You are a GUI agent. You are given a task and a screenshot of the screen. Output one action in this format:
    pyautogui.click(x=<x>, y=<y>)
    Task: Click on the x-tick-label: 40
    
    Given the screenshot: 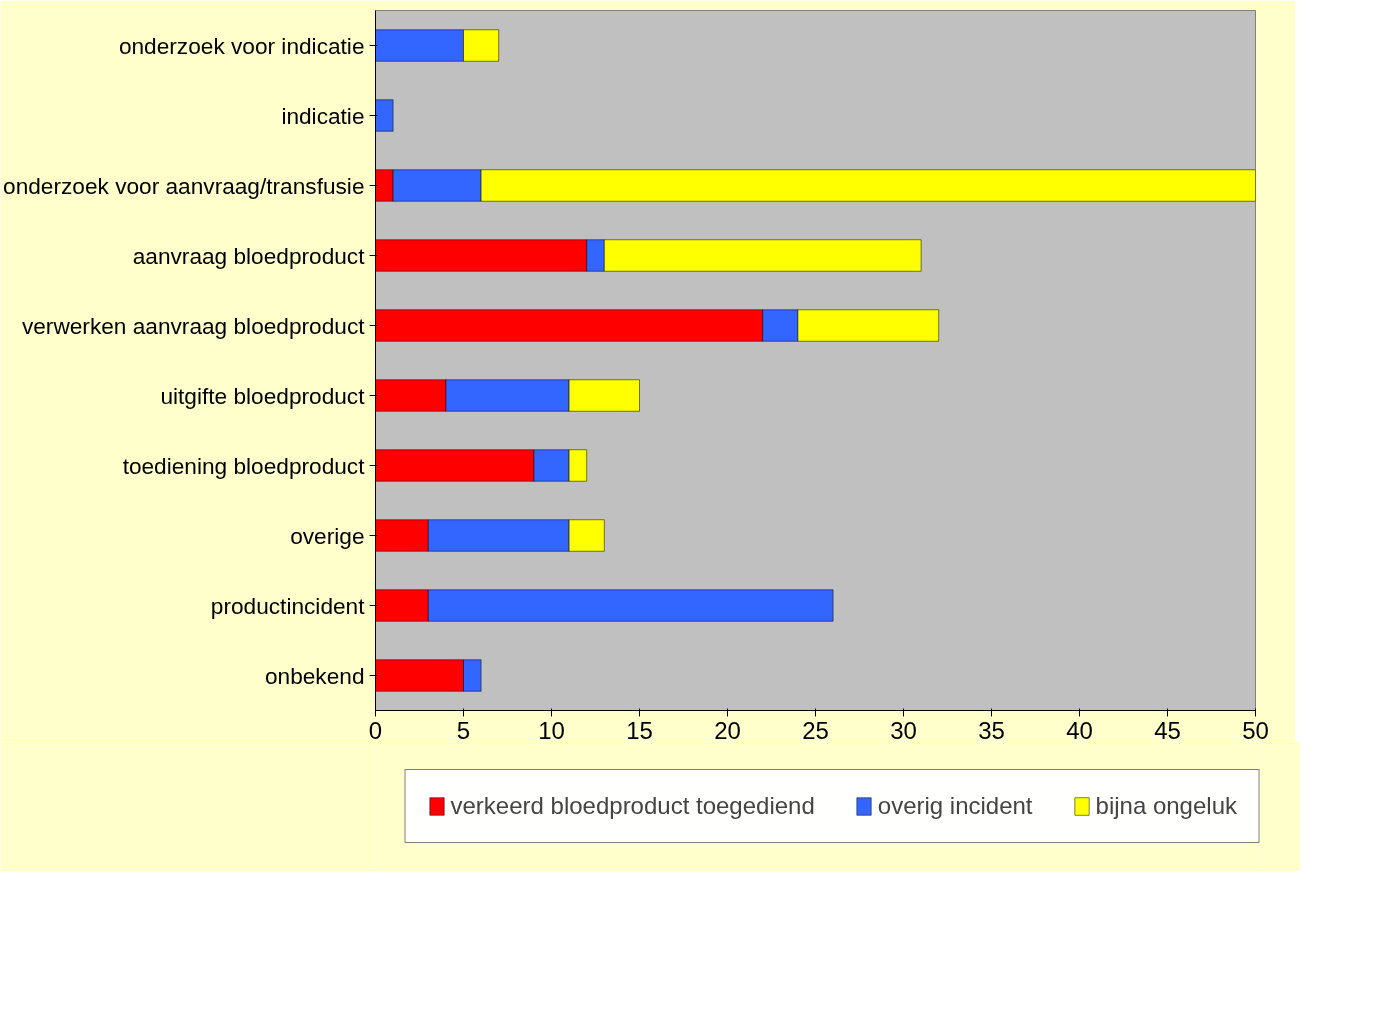 What is the action you would take?
    pyautogui.click(x=1079, y=730)
    